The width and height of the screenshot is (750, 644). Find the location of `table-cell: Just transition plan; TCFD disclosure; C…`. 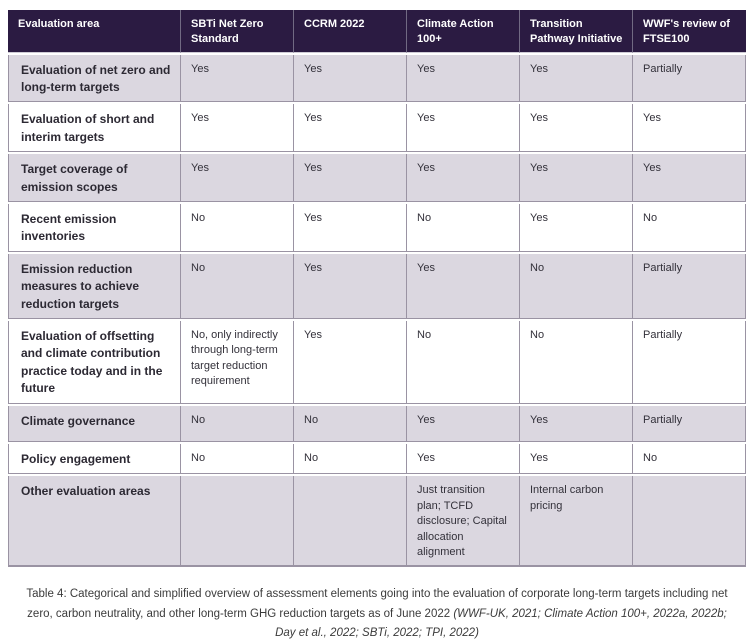

table-cell: Just transition plan; TCFD disclosure; C… is located at coordinates (463, 522).